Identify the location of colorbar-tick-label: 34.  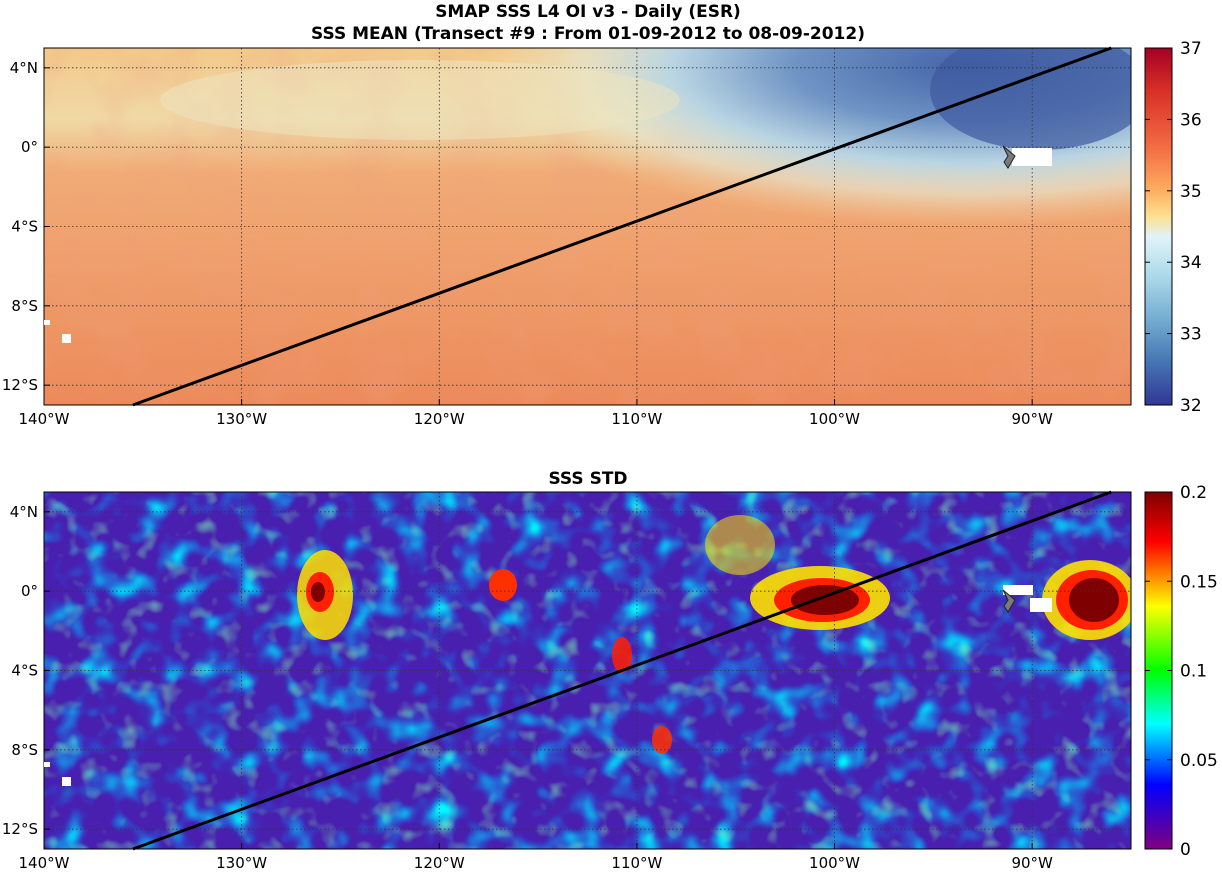
(1191, 263).